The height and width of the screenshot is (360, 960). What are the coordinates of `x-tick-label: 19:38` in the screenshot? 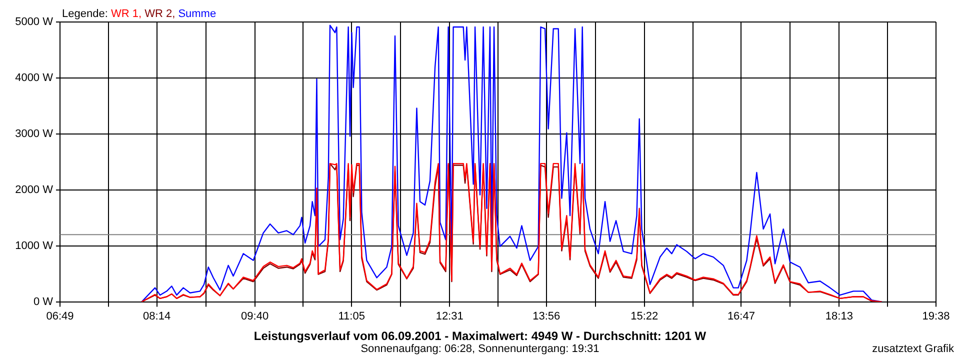 It's located at (936, 316).